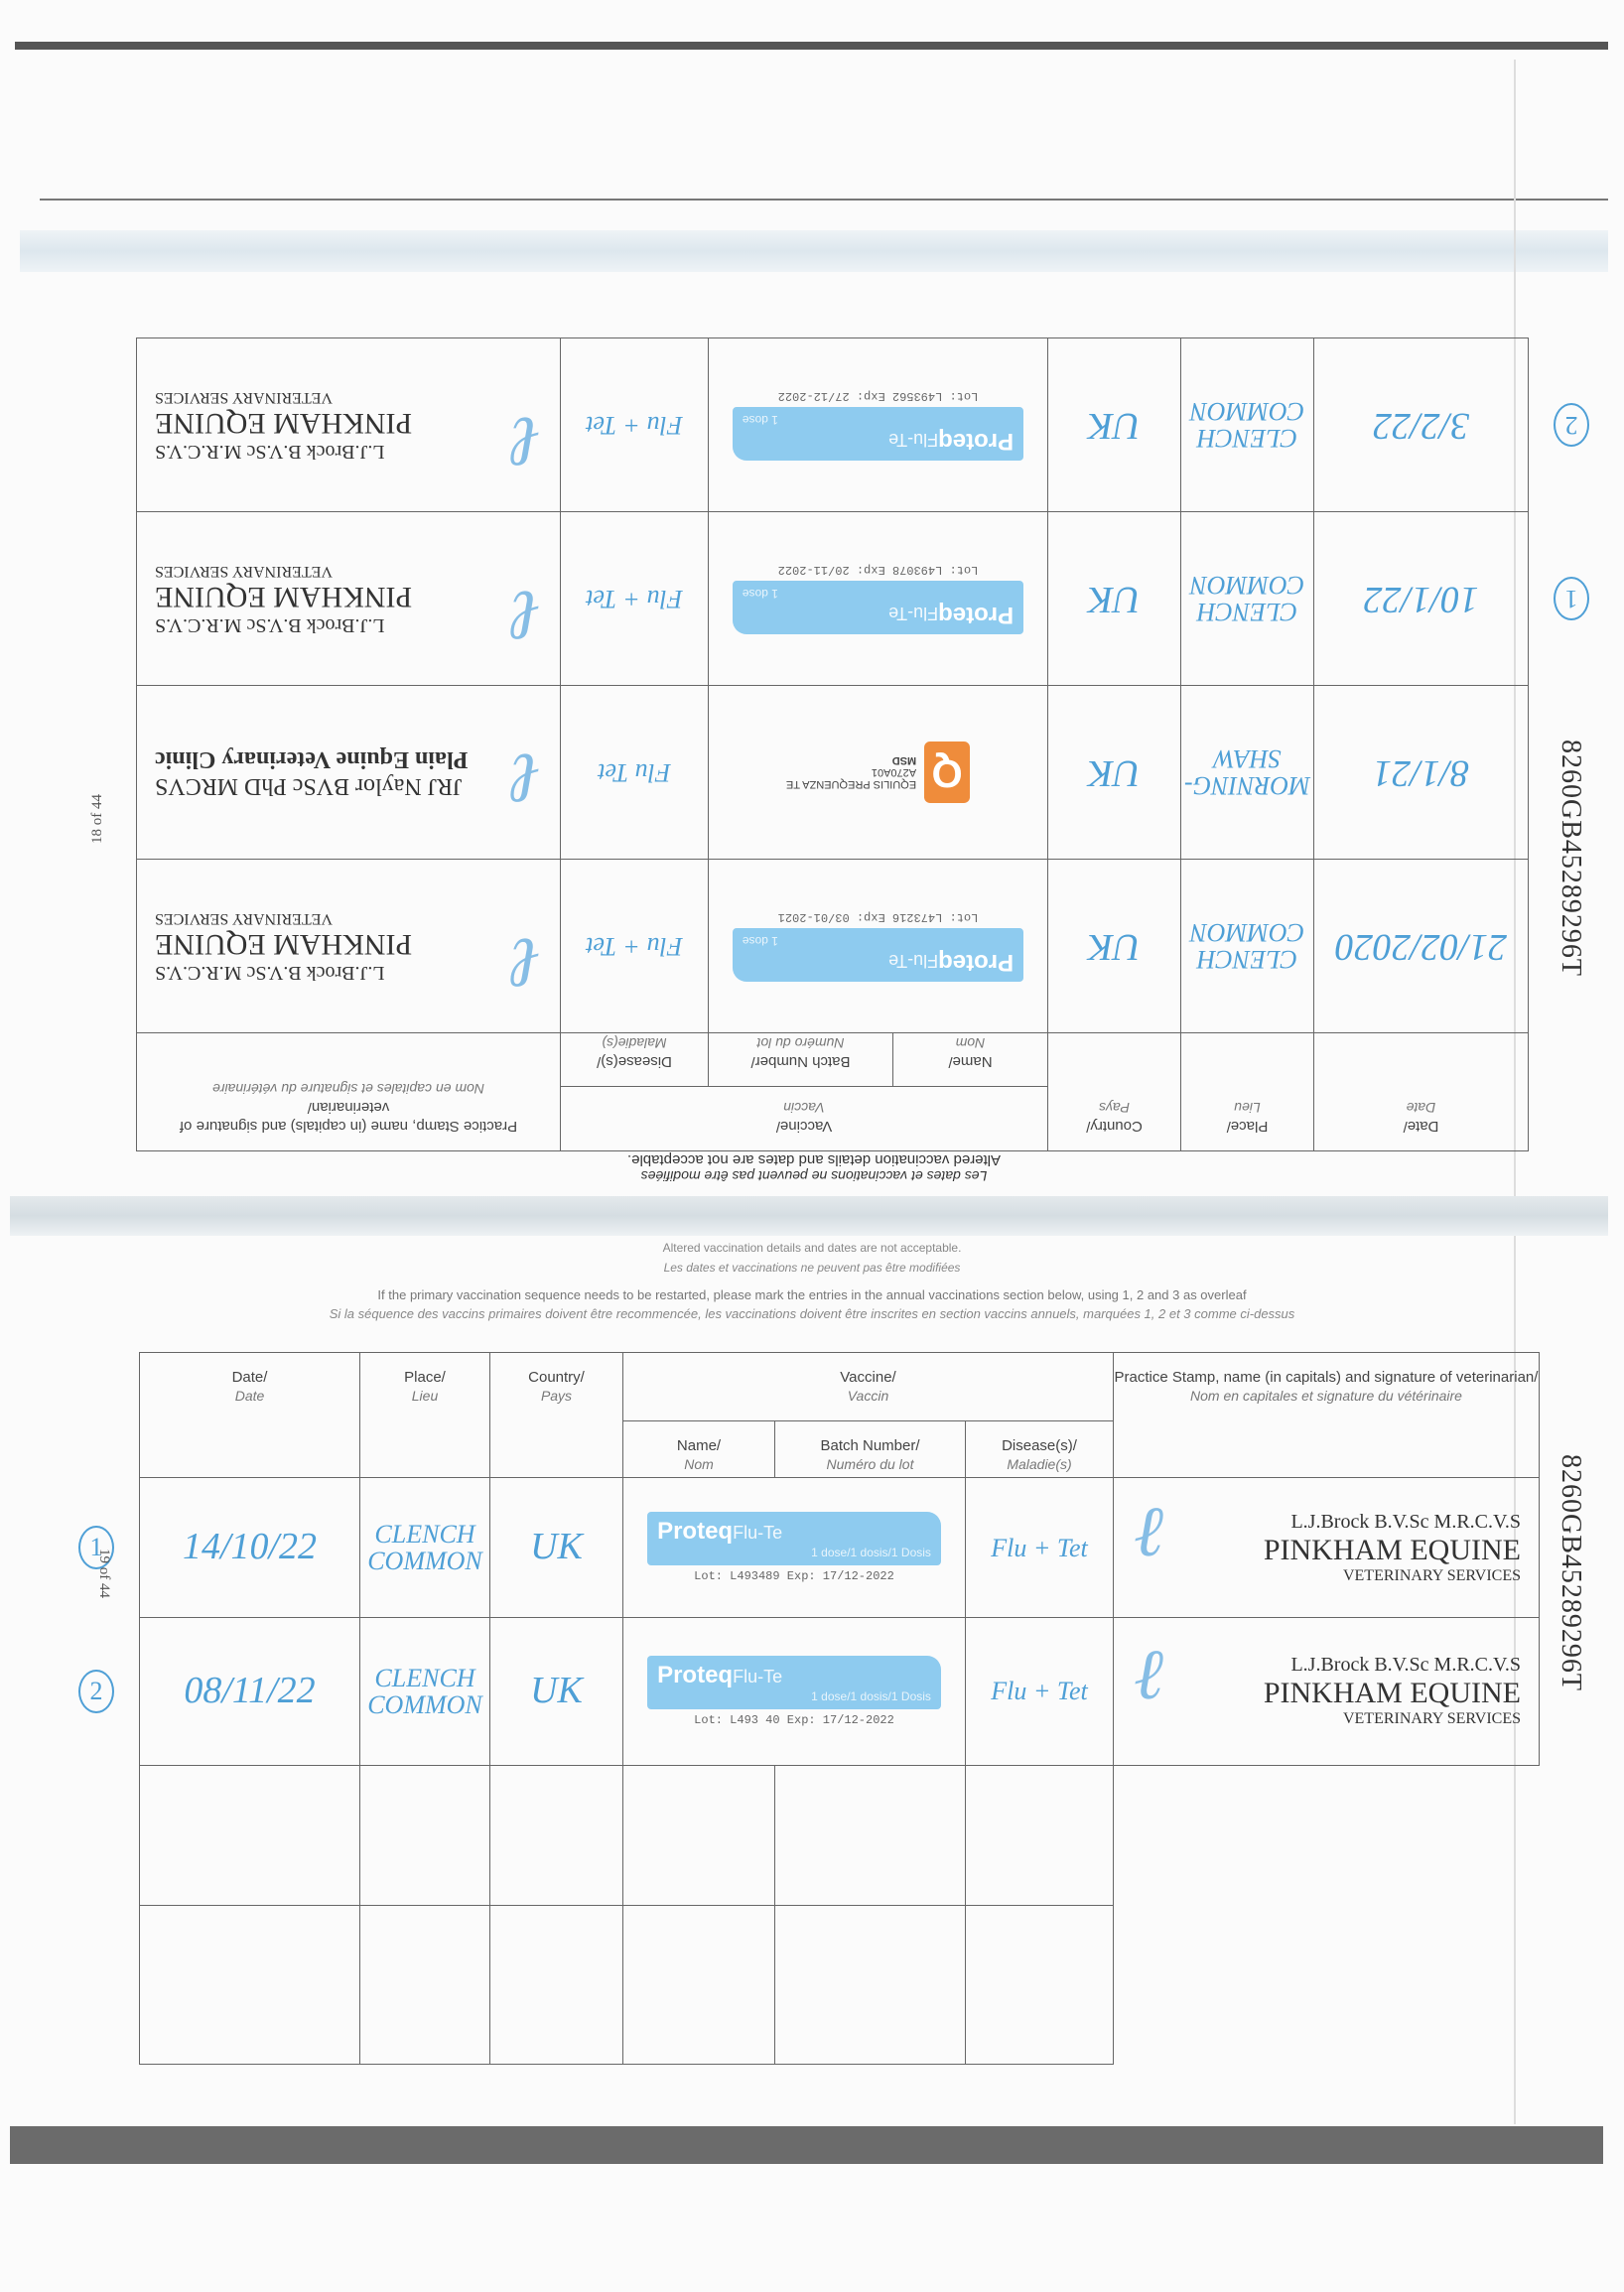 Image resolution: width=1624 pixels, height=2292 pixels. What do you see at coordinates (249, 1378) in the screenshot?
I see `header-label: Date/` at bounding box center [249, 1378].